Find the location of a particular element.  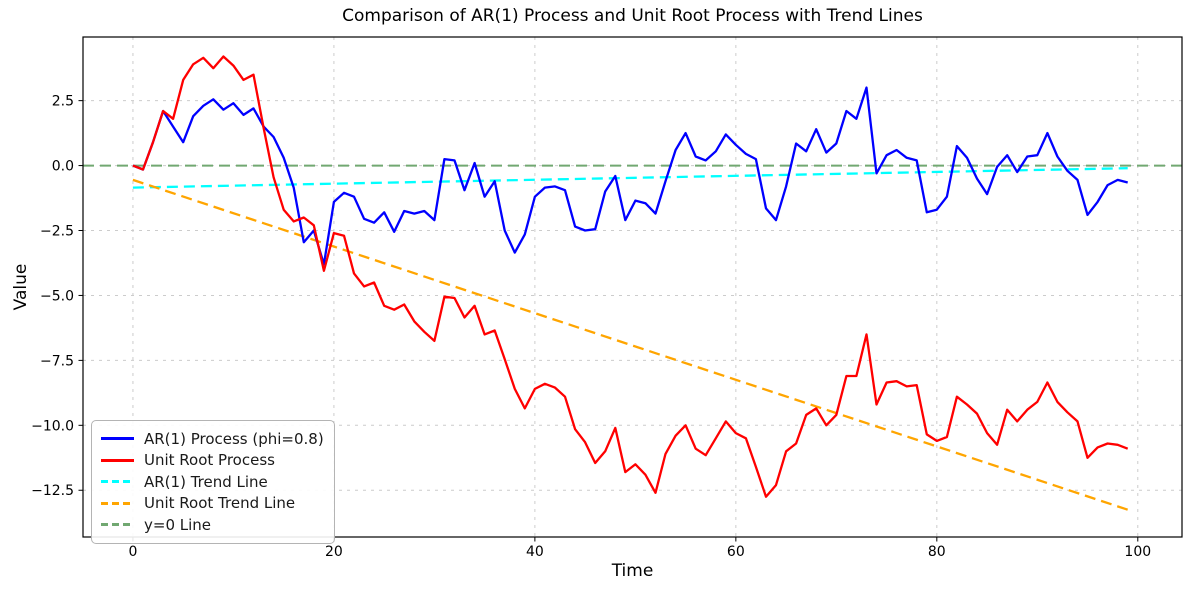

legend-item: AR(1) Process (phi=0.8) is located at coordinates (212, 439).